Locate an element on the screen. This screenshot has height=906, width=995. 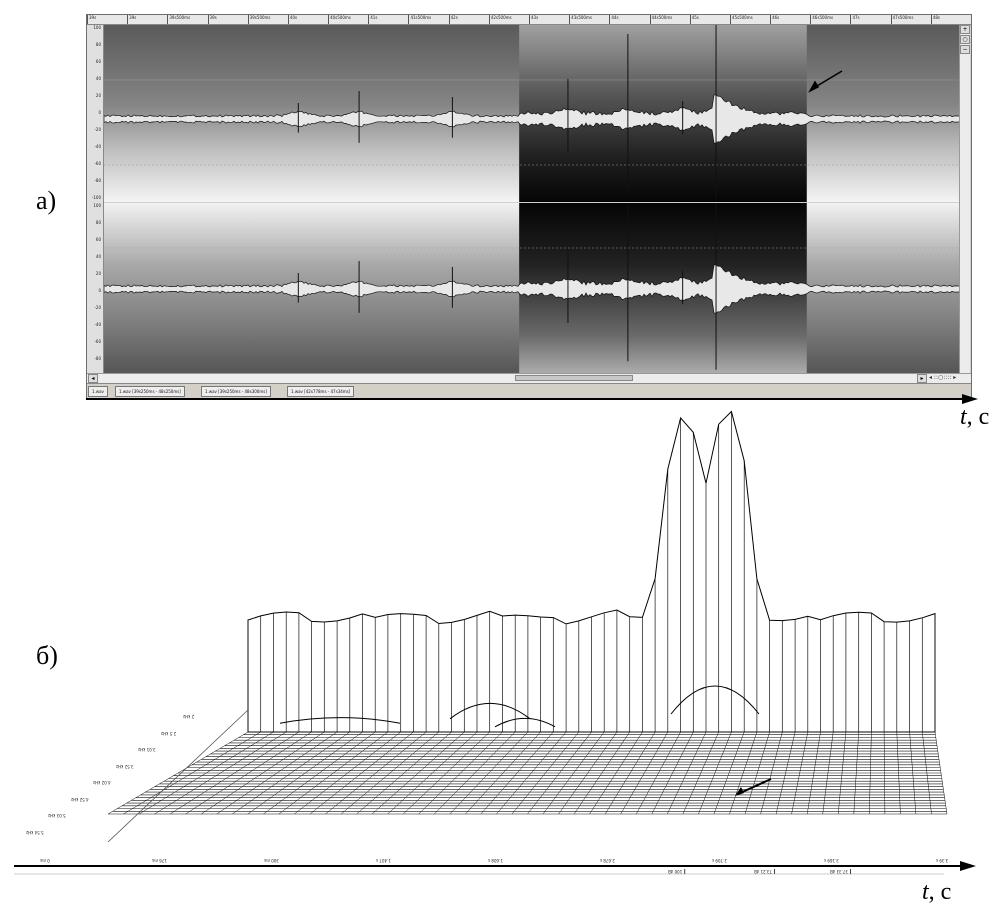
time-ruler-tick: 47s500ms is located at coordinates (901, 19).